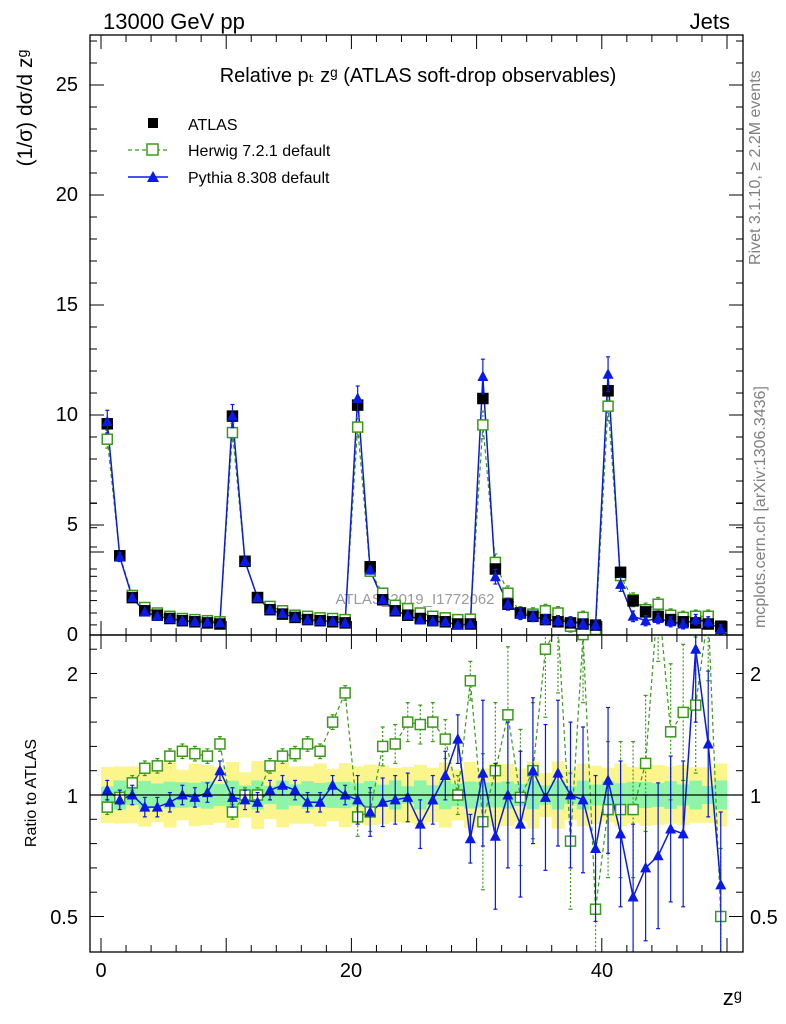  What do you see at coordinates (755, 797) in the screenshot?
I see `ratio-tick-1-right: 1` at bounding box center [755, 797].